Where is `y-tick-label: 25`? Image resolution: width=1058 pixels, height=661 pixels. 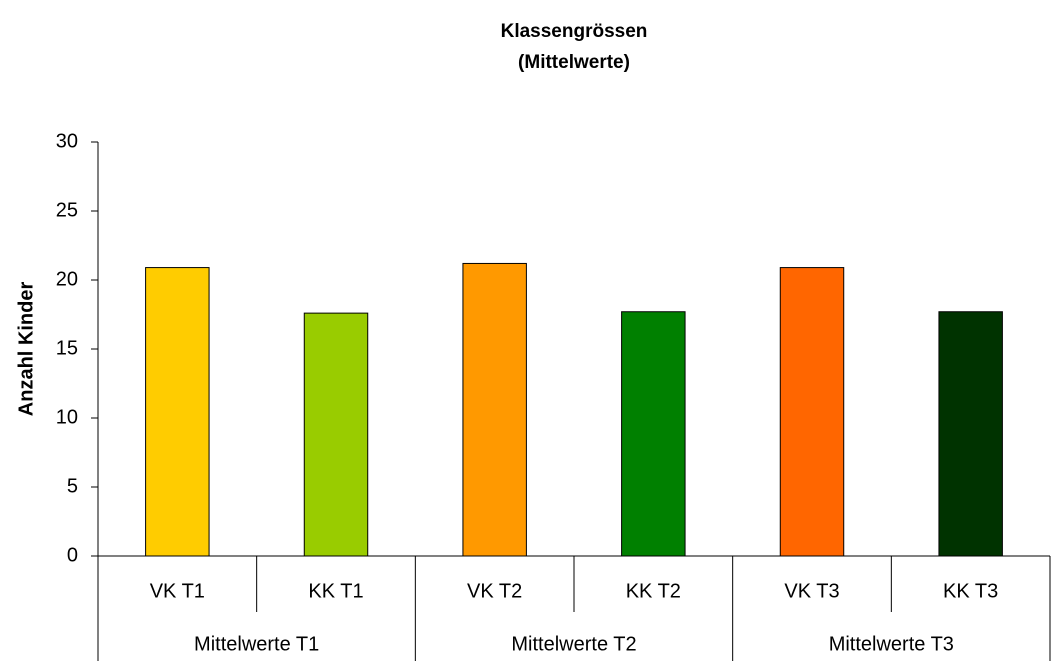 y-tick-label: 25 is located at coordinates (67, 210).